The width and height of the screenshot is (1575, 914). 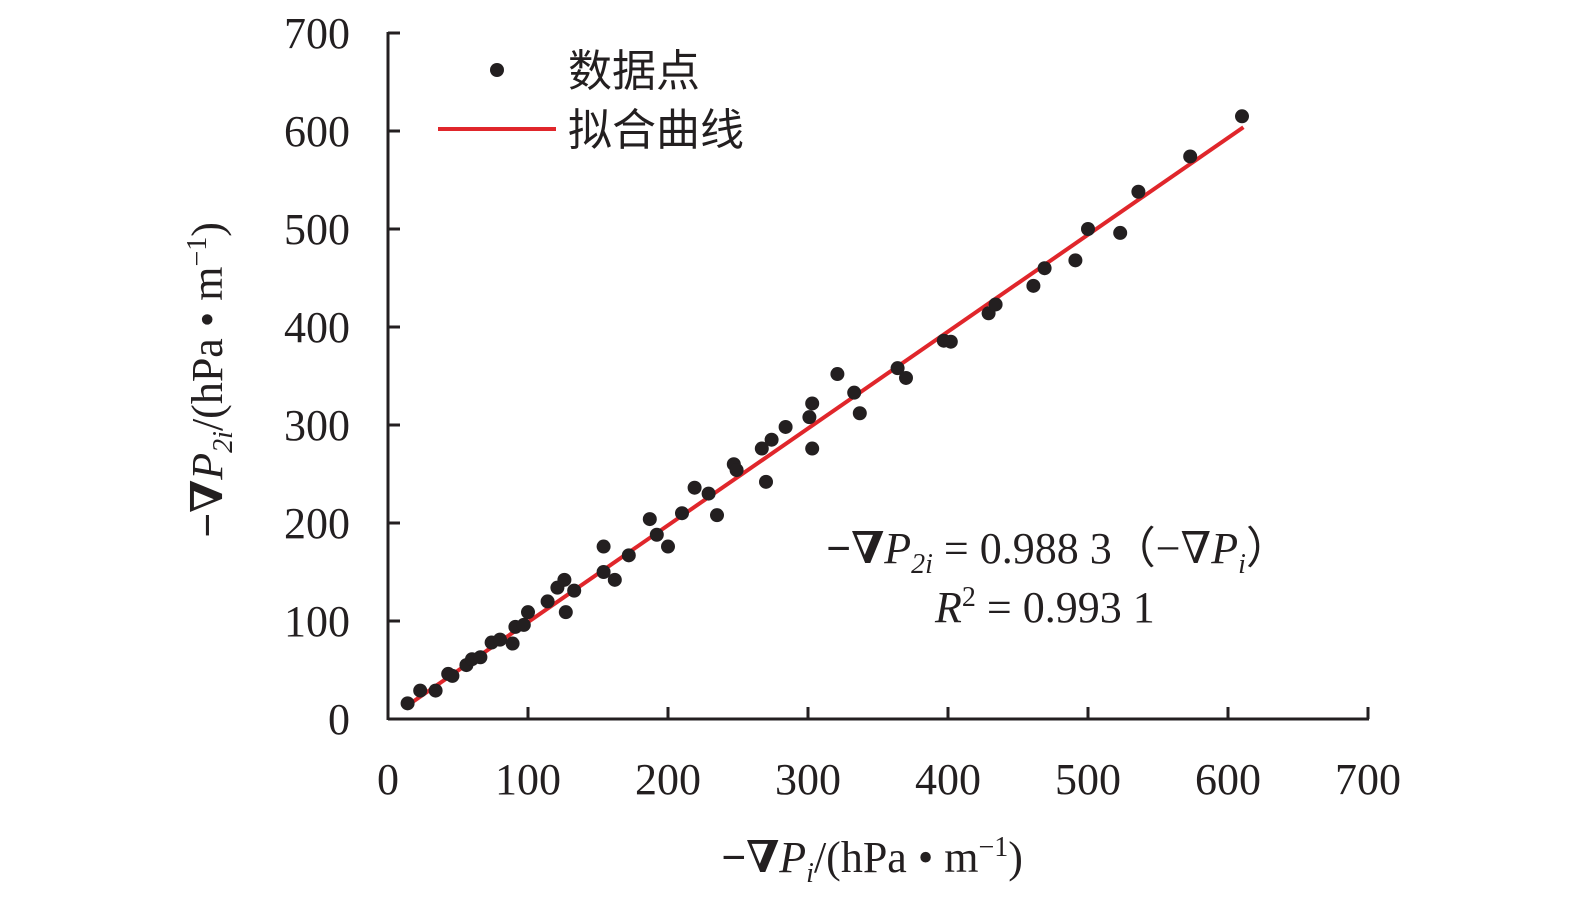 I want to click on y-axis-label: −∇P2i/(hPa • m−1), so click(x=210, y=380).